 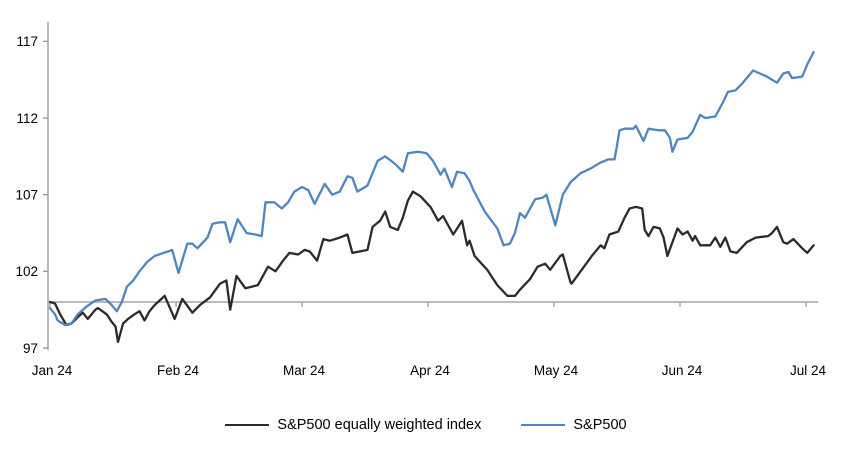 What do you see at coordinates (304, 370) in the screenshot?
I see `x-tick-label: Mar 24` at bounding box center [304, 370].